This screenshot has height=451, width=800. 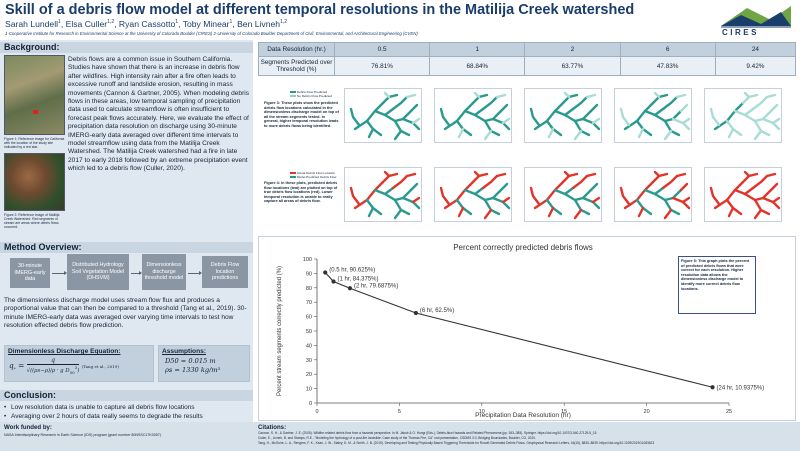 I want to click on table-cell: 76.81%, so click(x=382, y=66).